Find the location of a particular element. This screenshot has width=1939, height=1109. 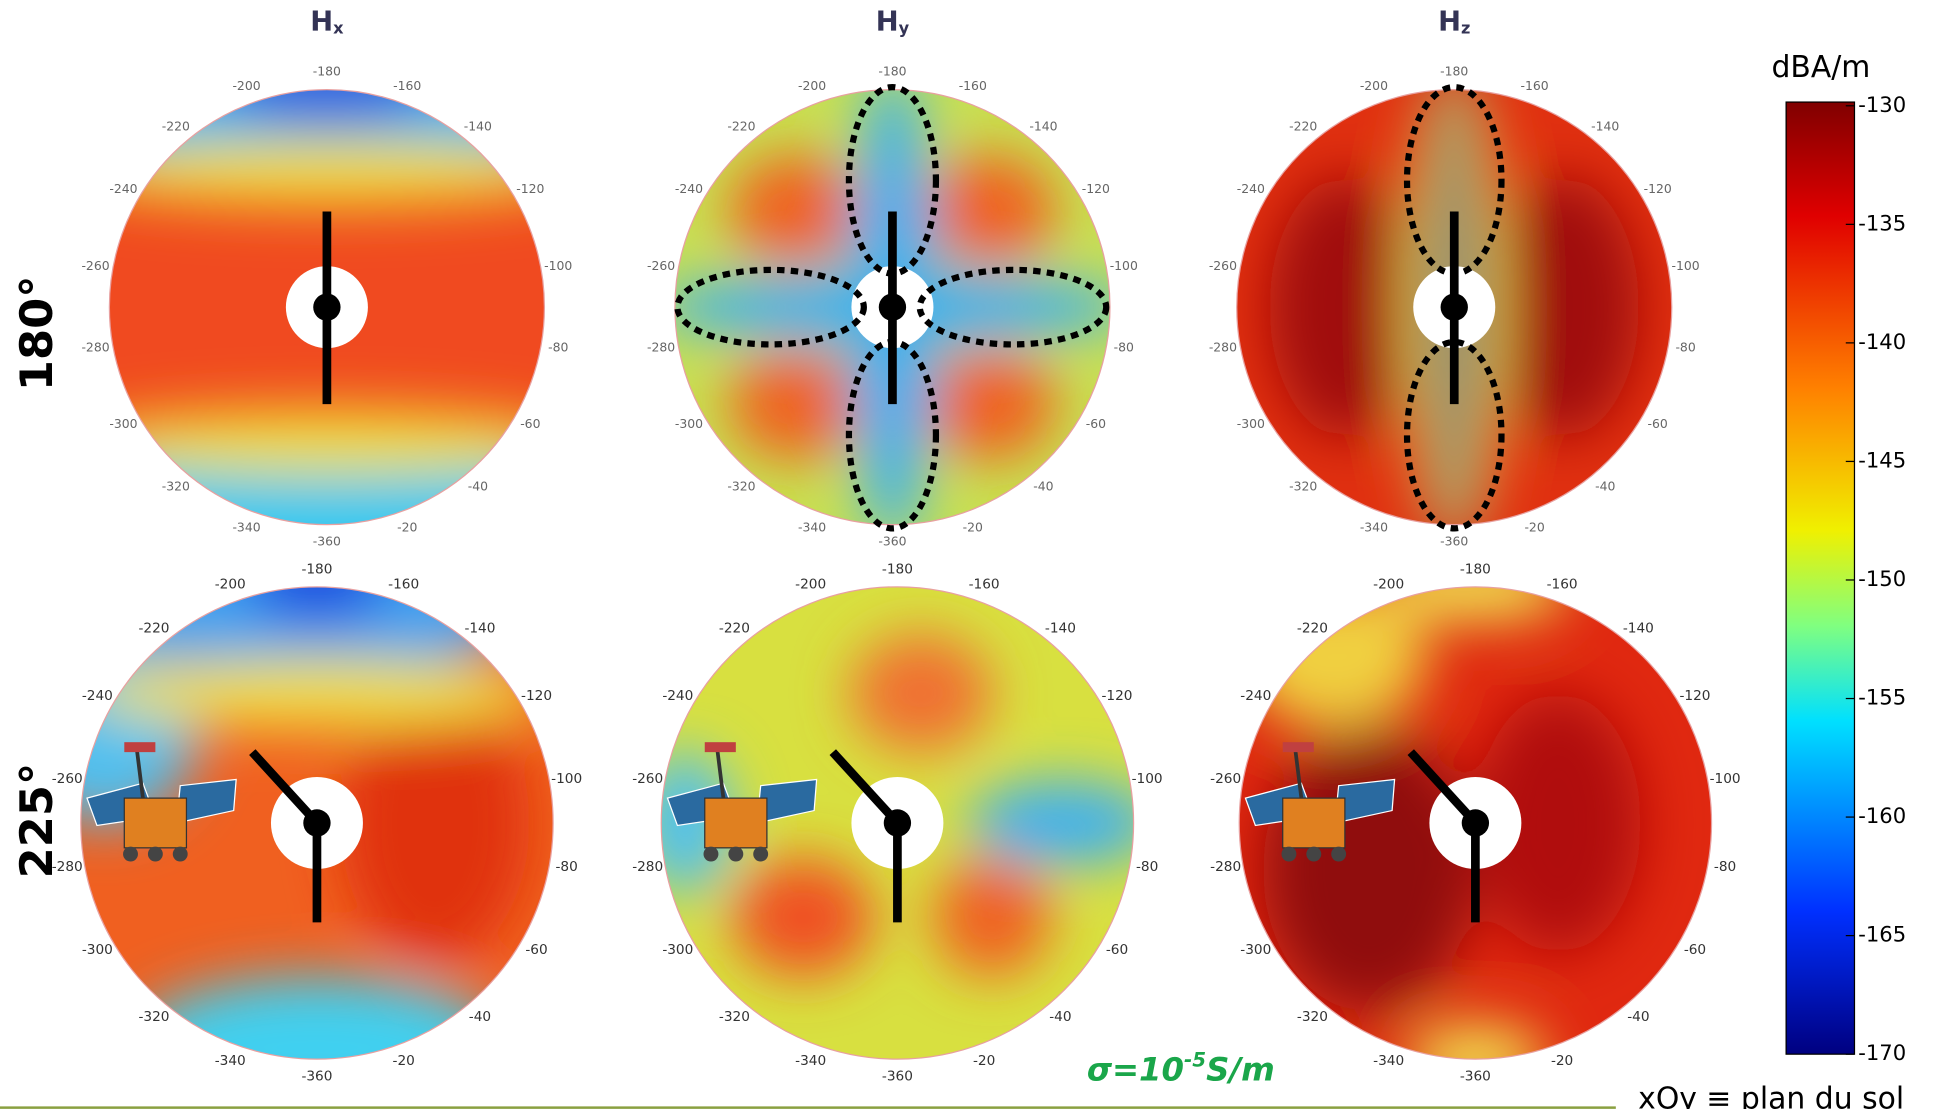

colorbar-tick-label: -145 is located at coordinates (1882, 459).